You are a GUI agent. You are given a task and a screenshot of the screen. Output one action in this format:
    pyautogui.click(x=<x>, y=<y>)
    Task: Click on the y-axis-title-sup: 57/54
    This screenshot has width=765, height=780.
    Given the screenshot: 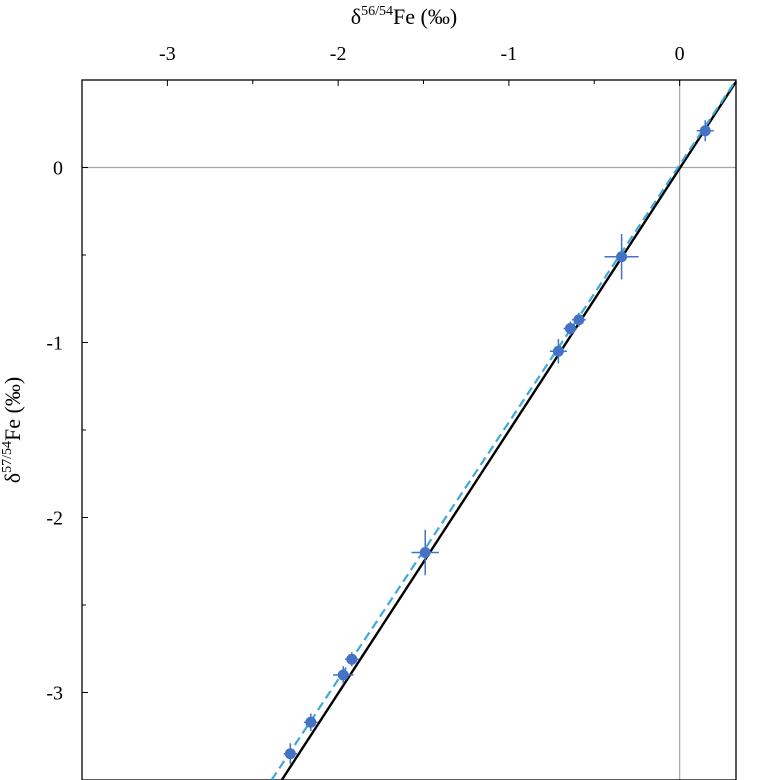 What is the action you would take?
    pyautogui.click(x=7, y=457)
    